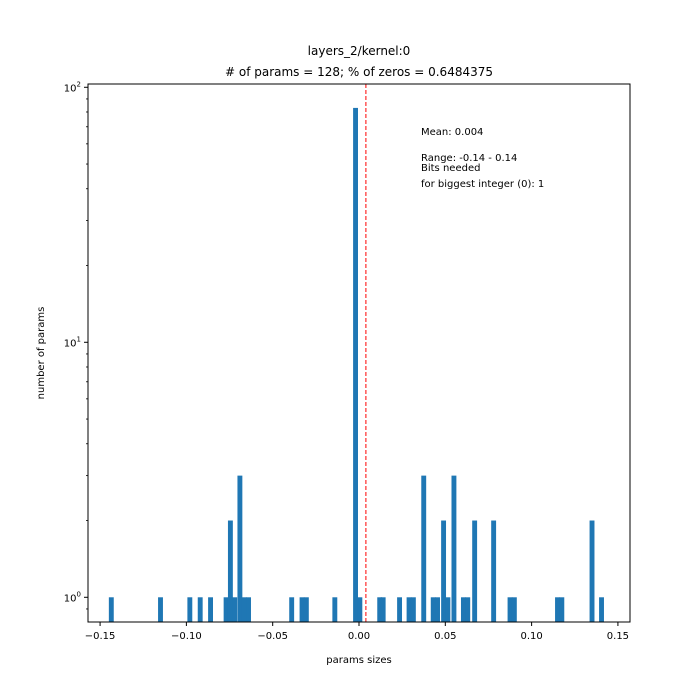 The width and height of the screenshot is (700, 700). Describe the element at coordinates (452, 132) in the screenshot. I see `annotation-mean: Mean: 0.004` at that location.